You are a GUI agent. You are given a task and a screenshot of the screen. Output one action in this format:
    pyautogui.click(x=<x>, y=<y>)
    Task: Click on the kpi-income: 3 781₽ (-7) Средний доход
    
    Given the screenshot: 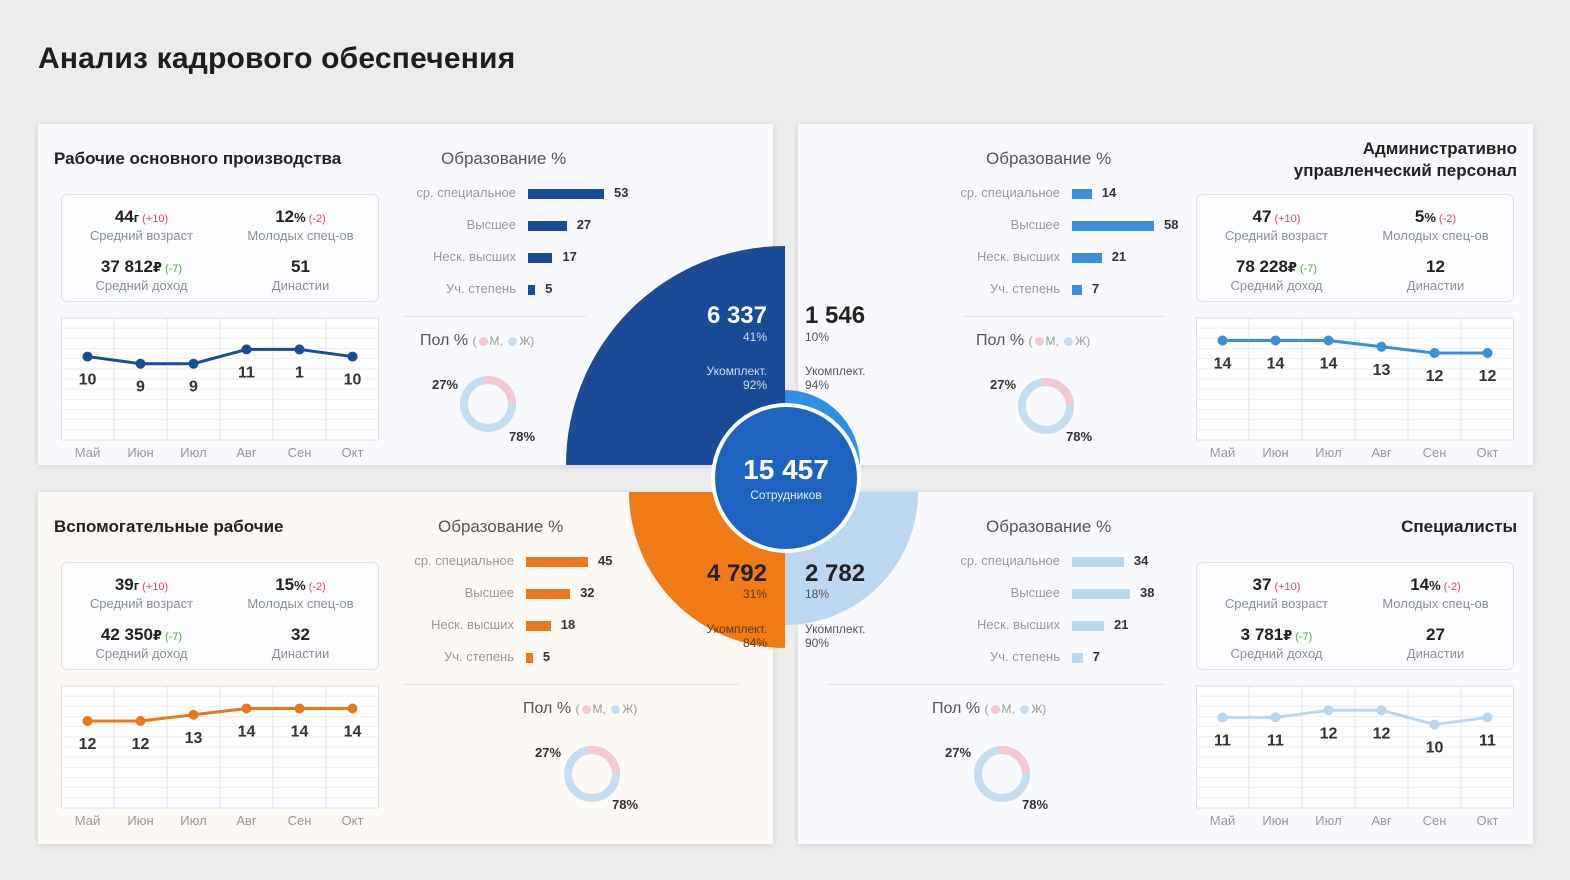 What is the action you would take?
    pyautogui.click(x=1276, y=643)
    